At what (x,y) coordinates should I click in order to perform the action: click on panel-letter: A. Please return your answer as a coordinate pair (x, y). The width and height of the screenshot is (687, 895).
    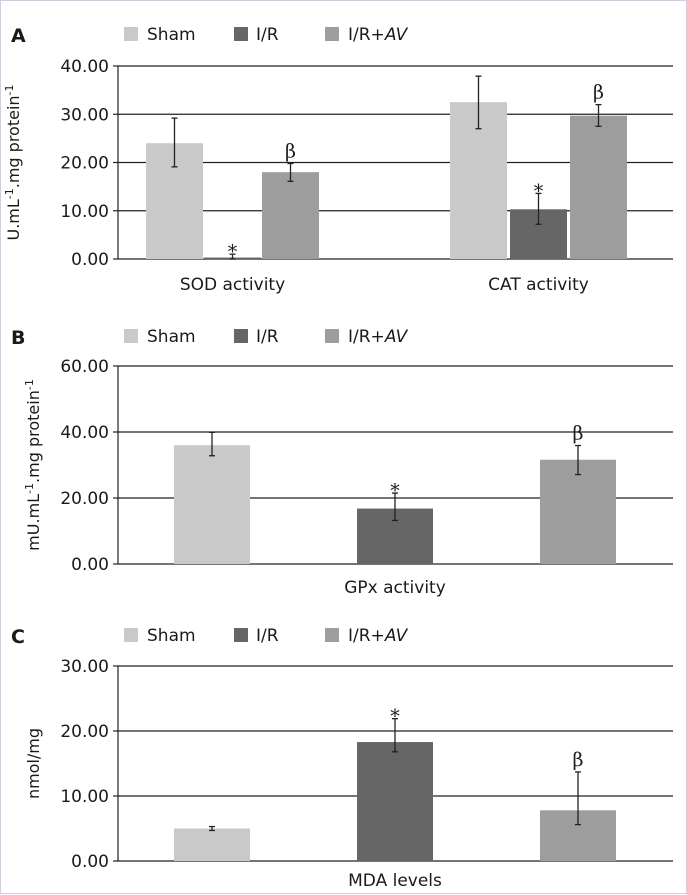
    Looking at the image, I should click on (18, 36).